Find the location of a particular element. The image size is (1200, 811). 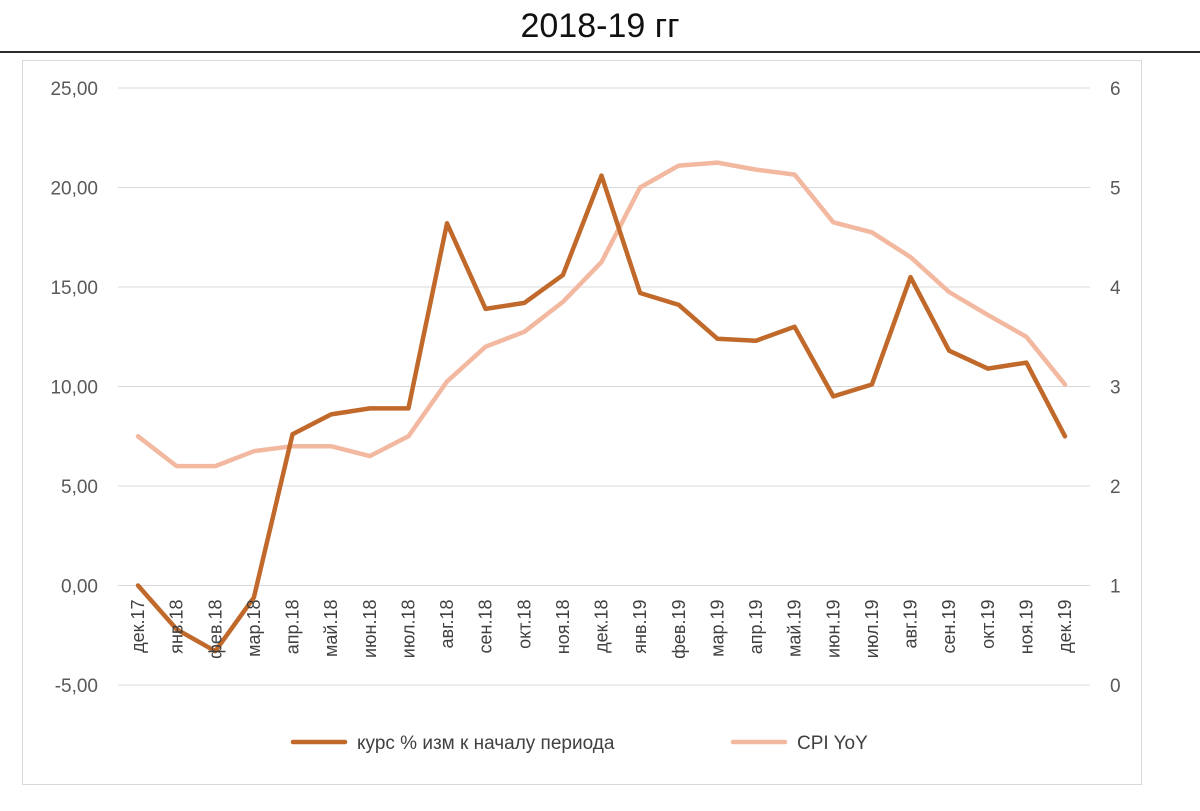

y-right-tick-label: 0 is located at coordinates (1115, 686).